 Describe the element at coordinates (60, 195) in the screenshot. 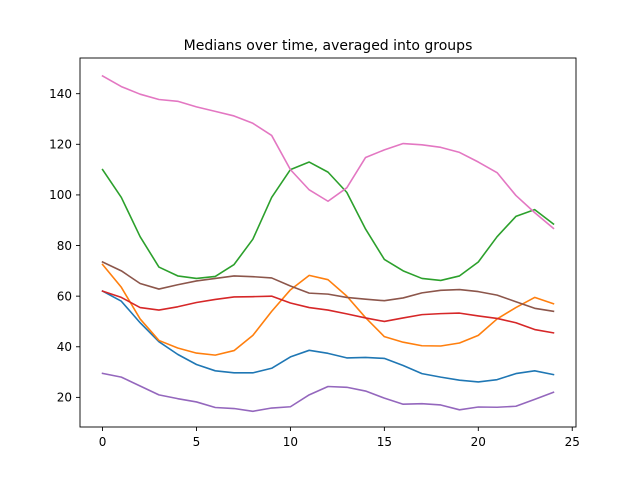

I see `y-tick-label: 100` at that location.